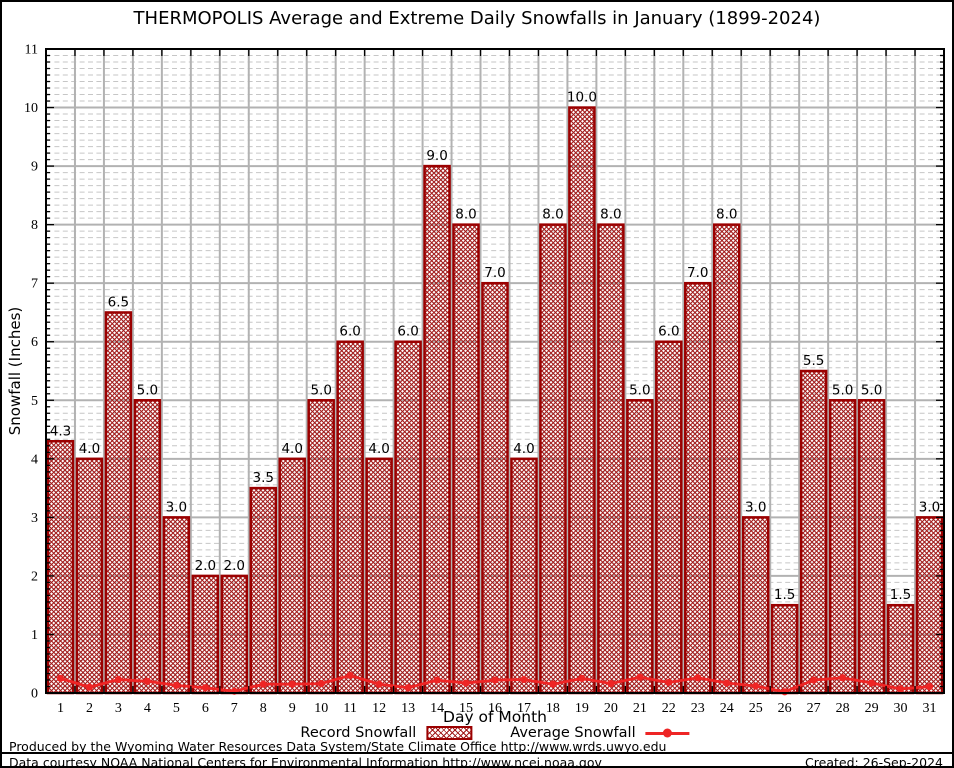  I want to click on y-tick-8: 8, so click(34, 225).